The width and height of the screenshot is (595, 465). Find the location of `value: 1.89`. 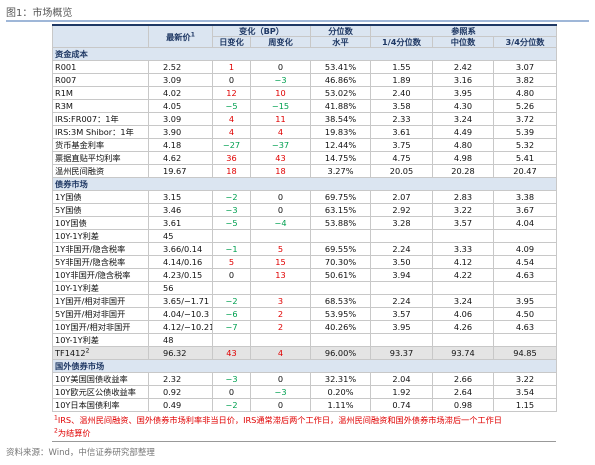

value: 1.89 is located at coordinates (401, 80).